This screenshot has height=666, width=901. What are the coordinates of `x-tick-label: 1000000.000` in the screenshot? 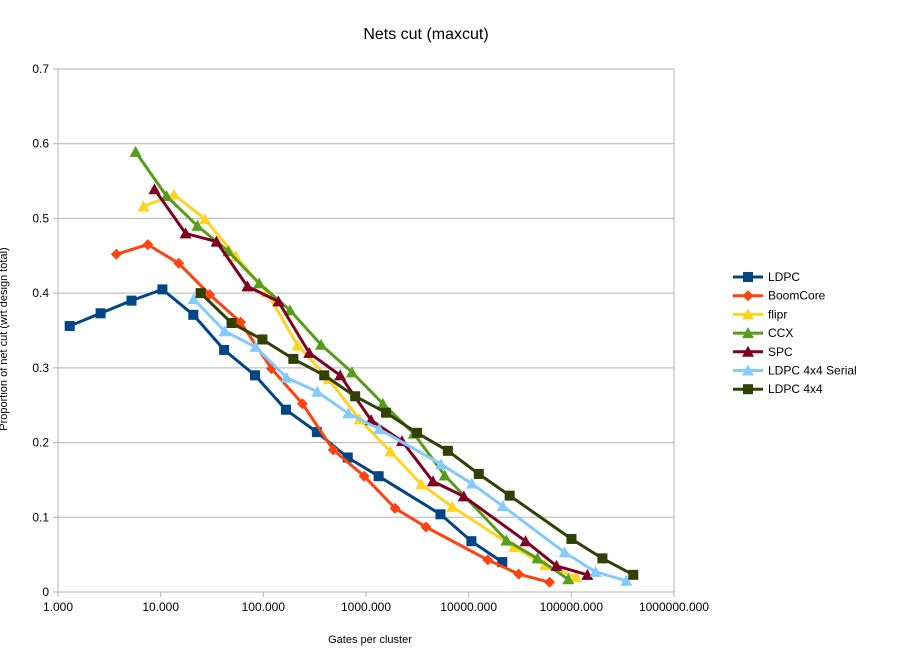 It's located at (674, 607).